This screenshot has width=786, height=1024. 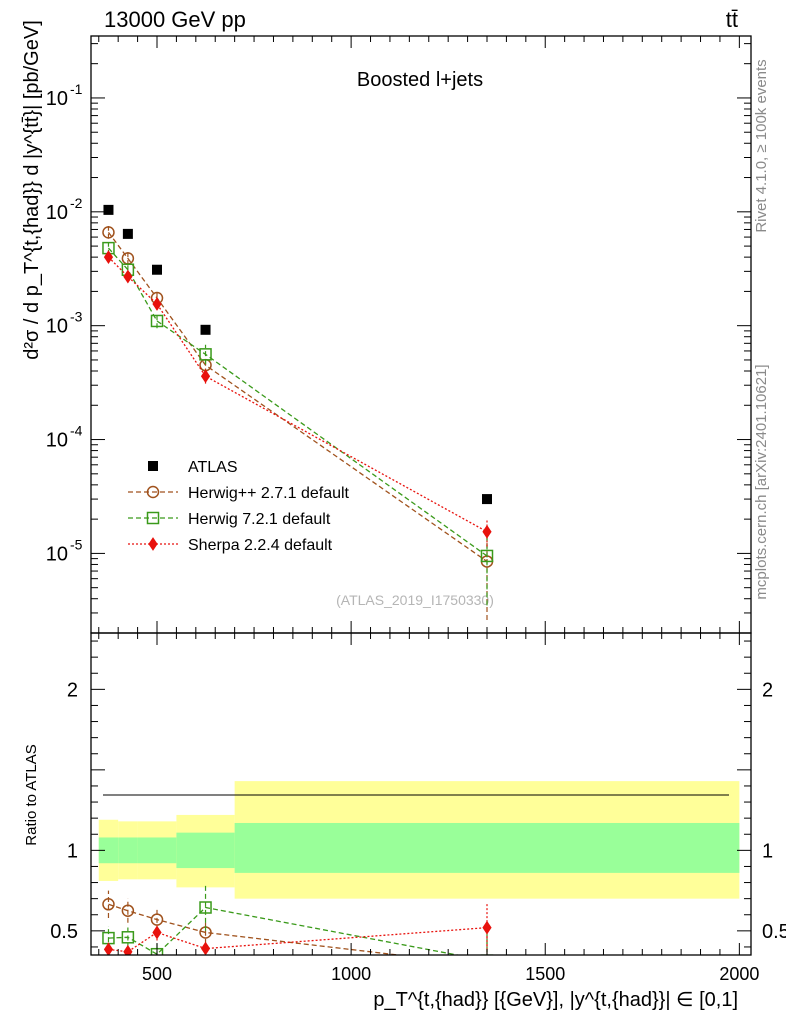 I want to click on rivet-version-label: Rivet 4.1.0, ≥ 100k events, so click(x=761, y=145).